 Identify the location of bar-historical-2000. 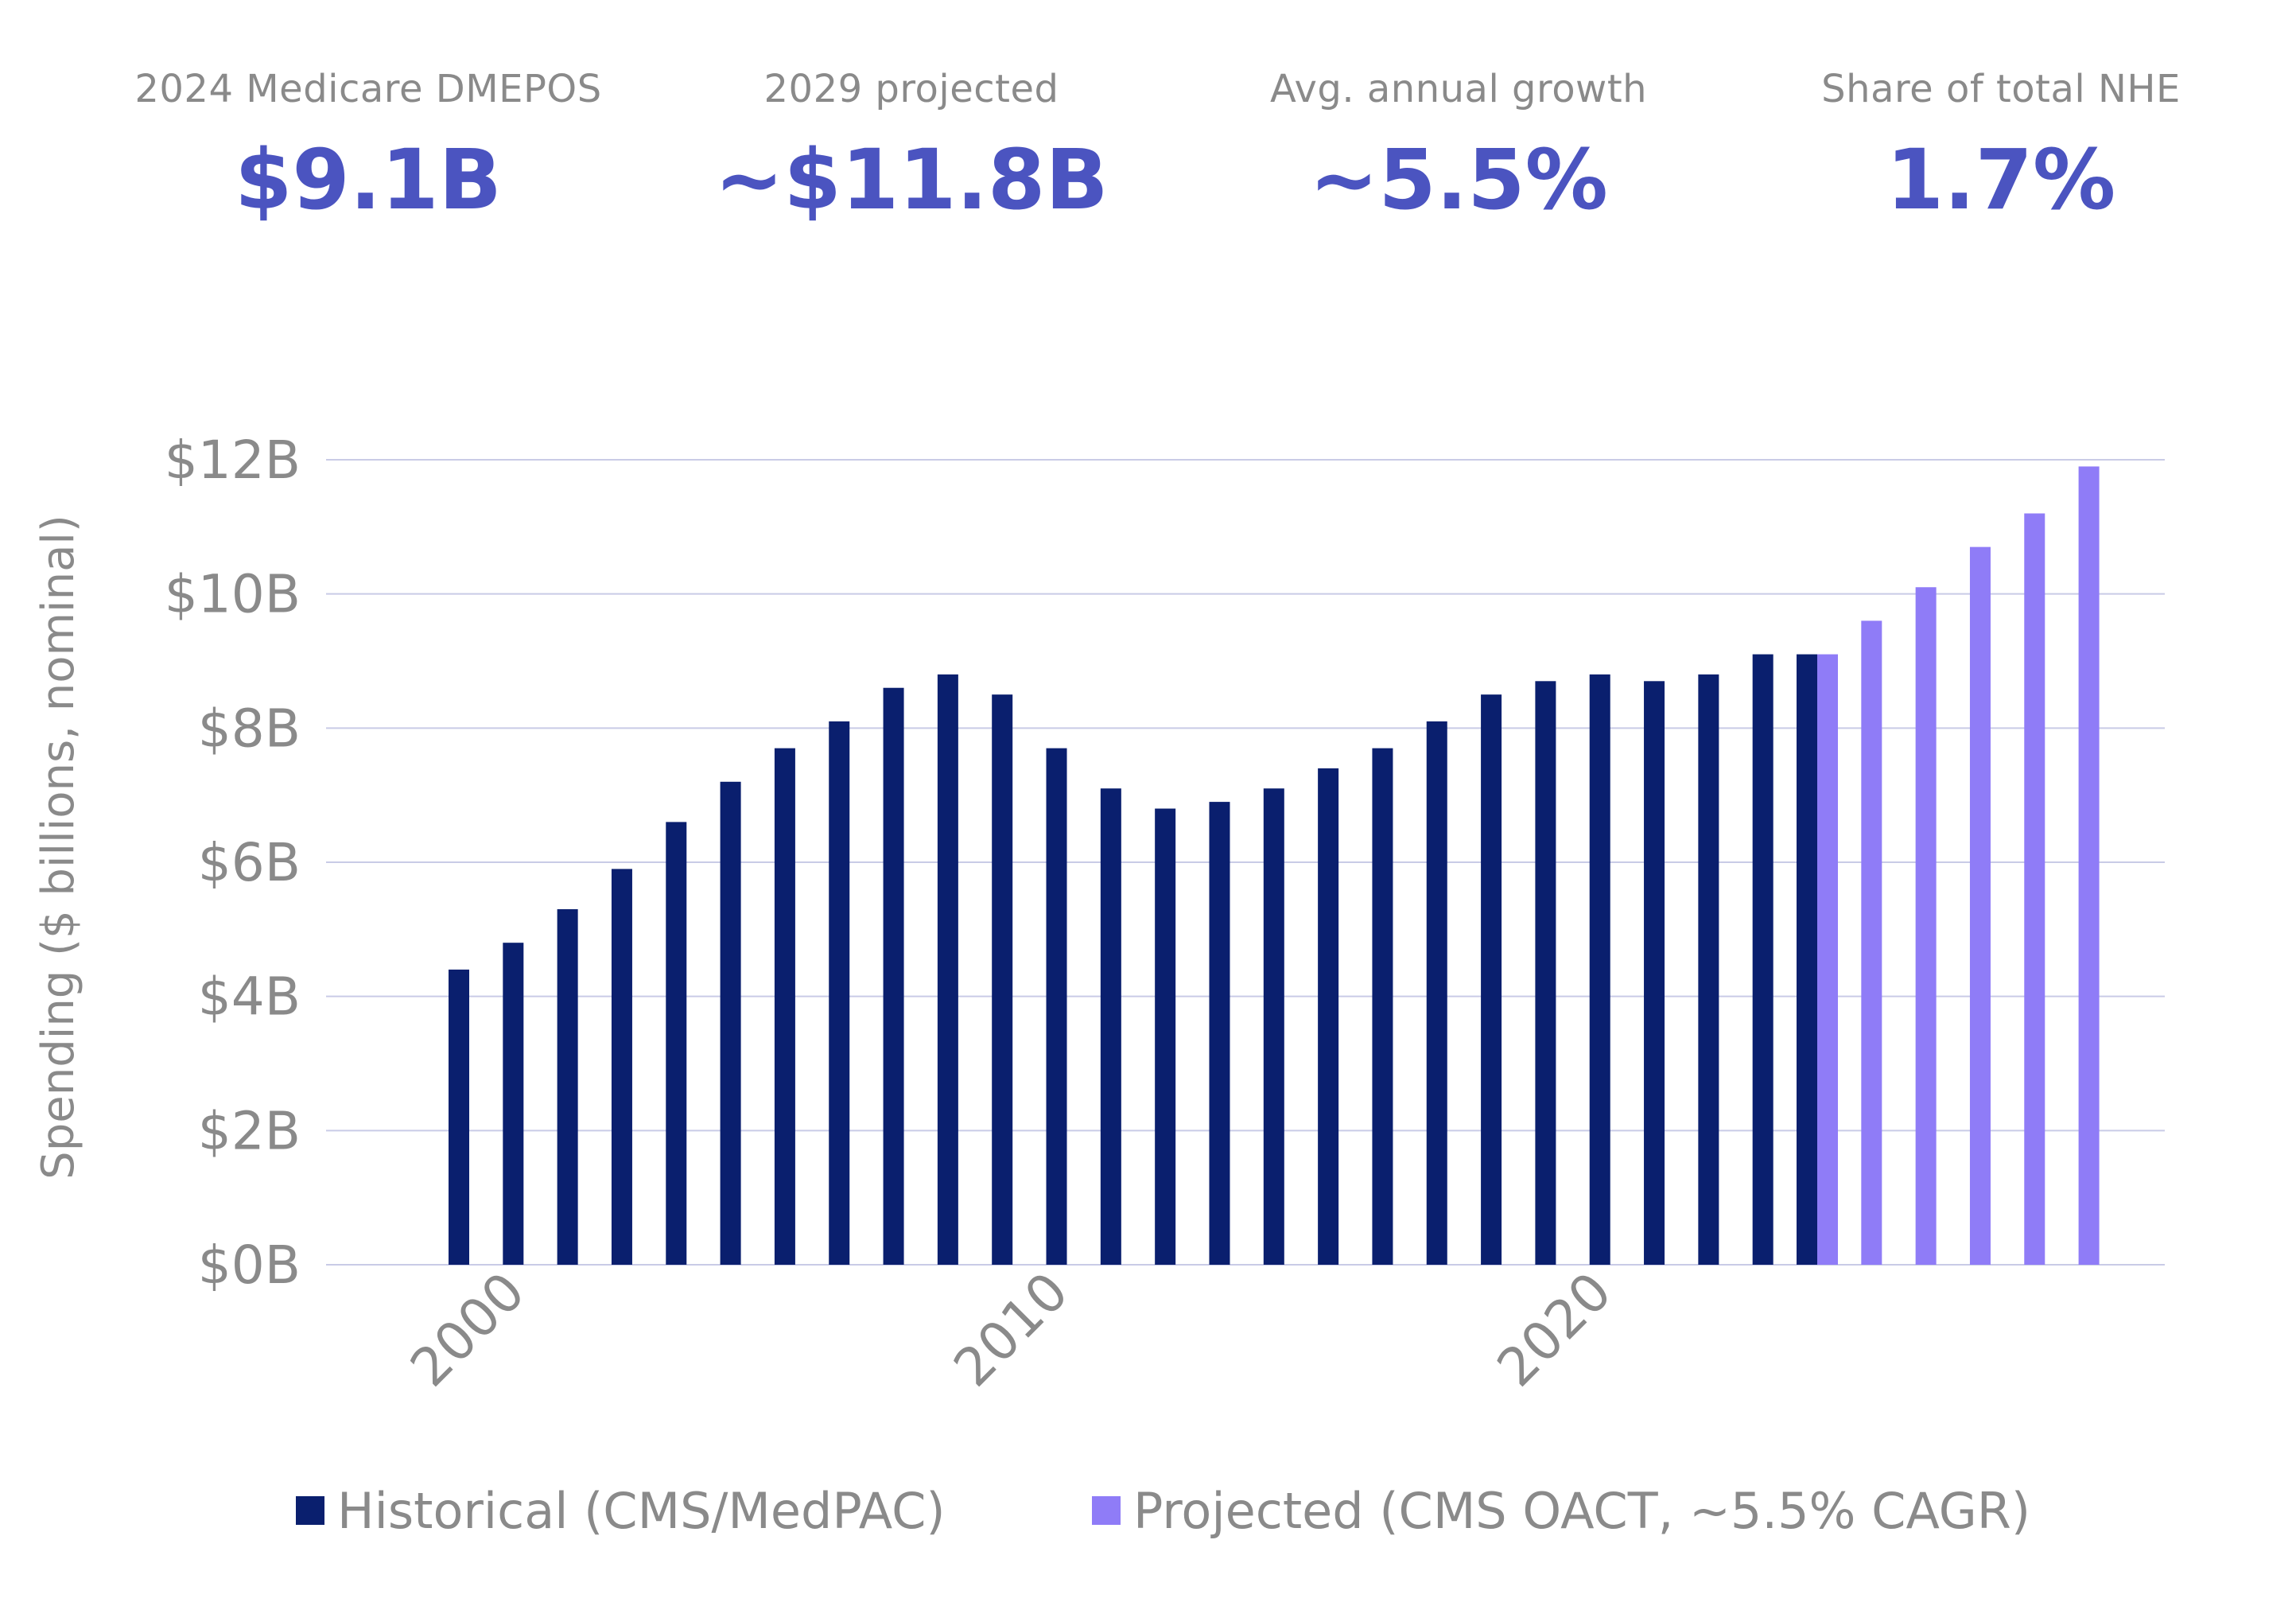
(513, 1104).